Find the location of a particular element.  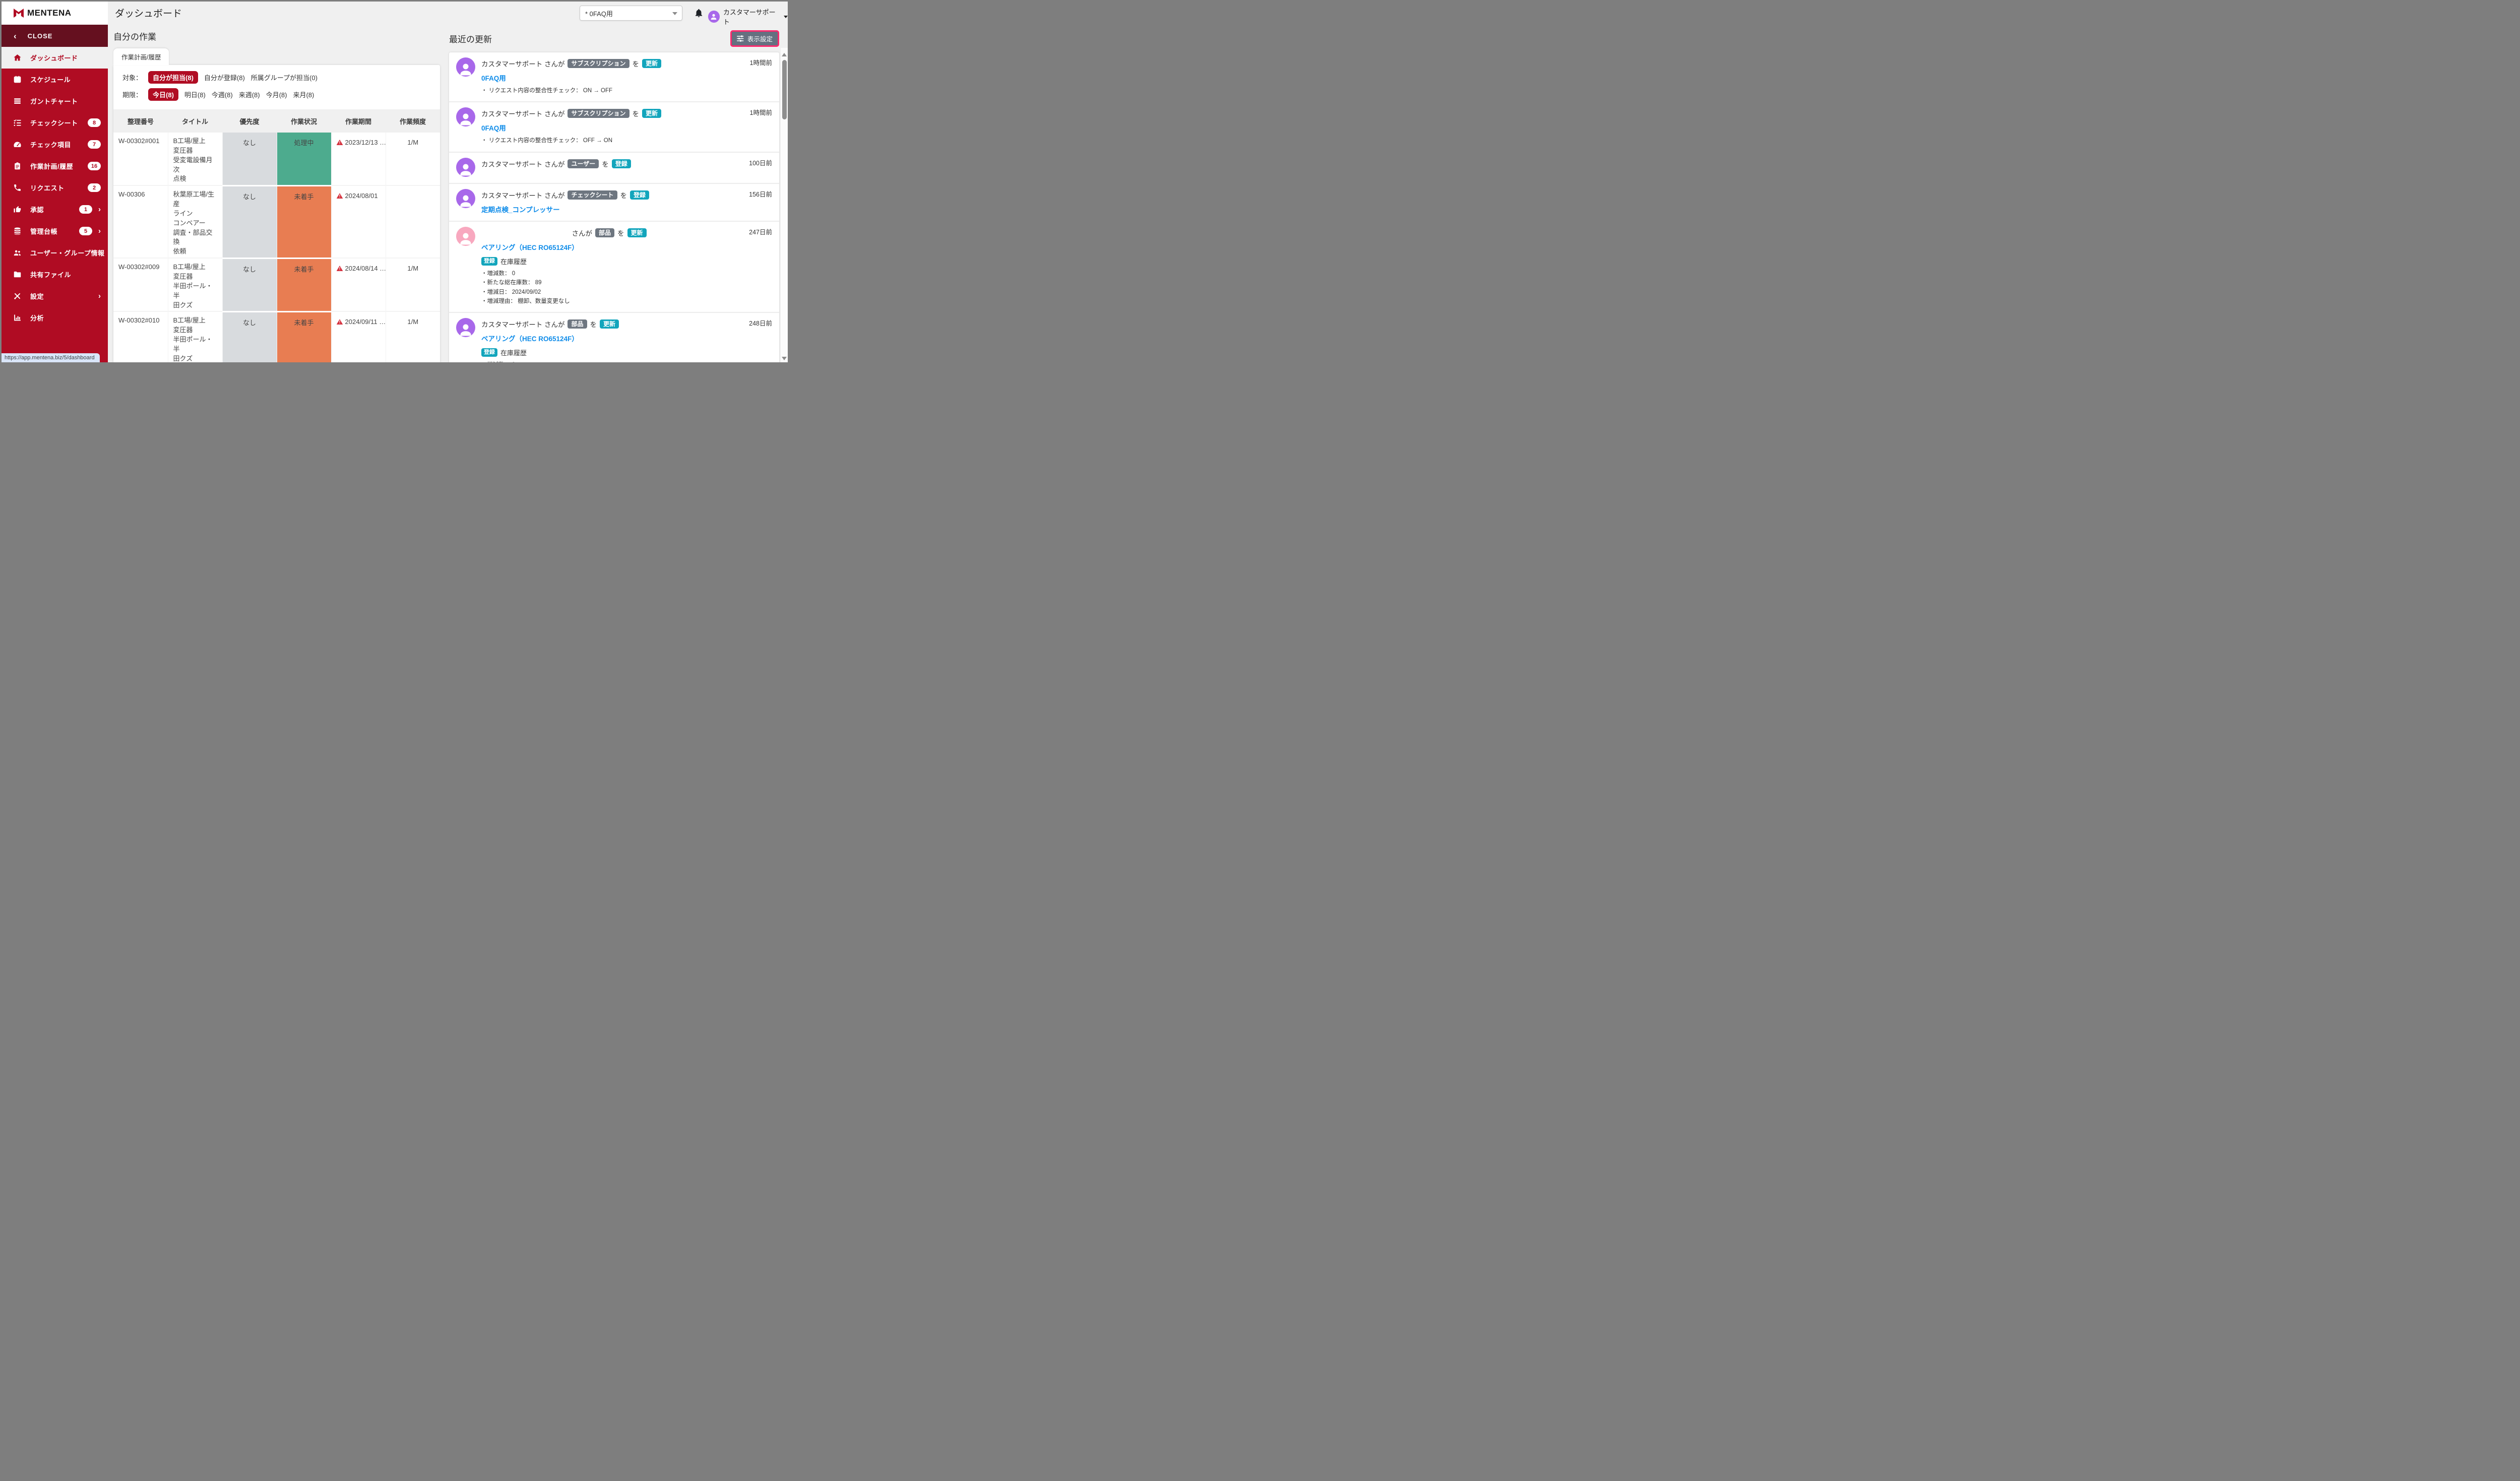

scroll-up-arrow-icon is located at coordinates (784, 54).